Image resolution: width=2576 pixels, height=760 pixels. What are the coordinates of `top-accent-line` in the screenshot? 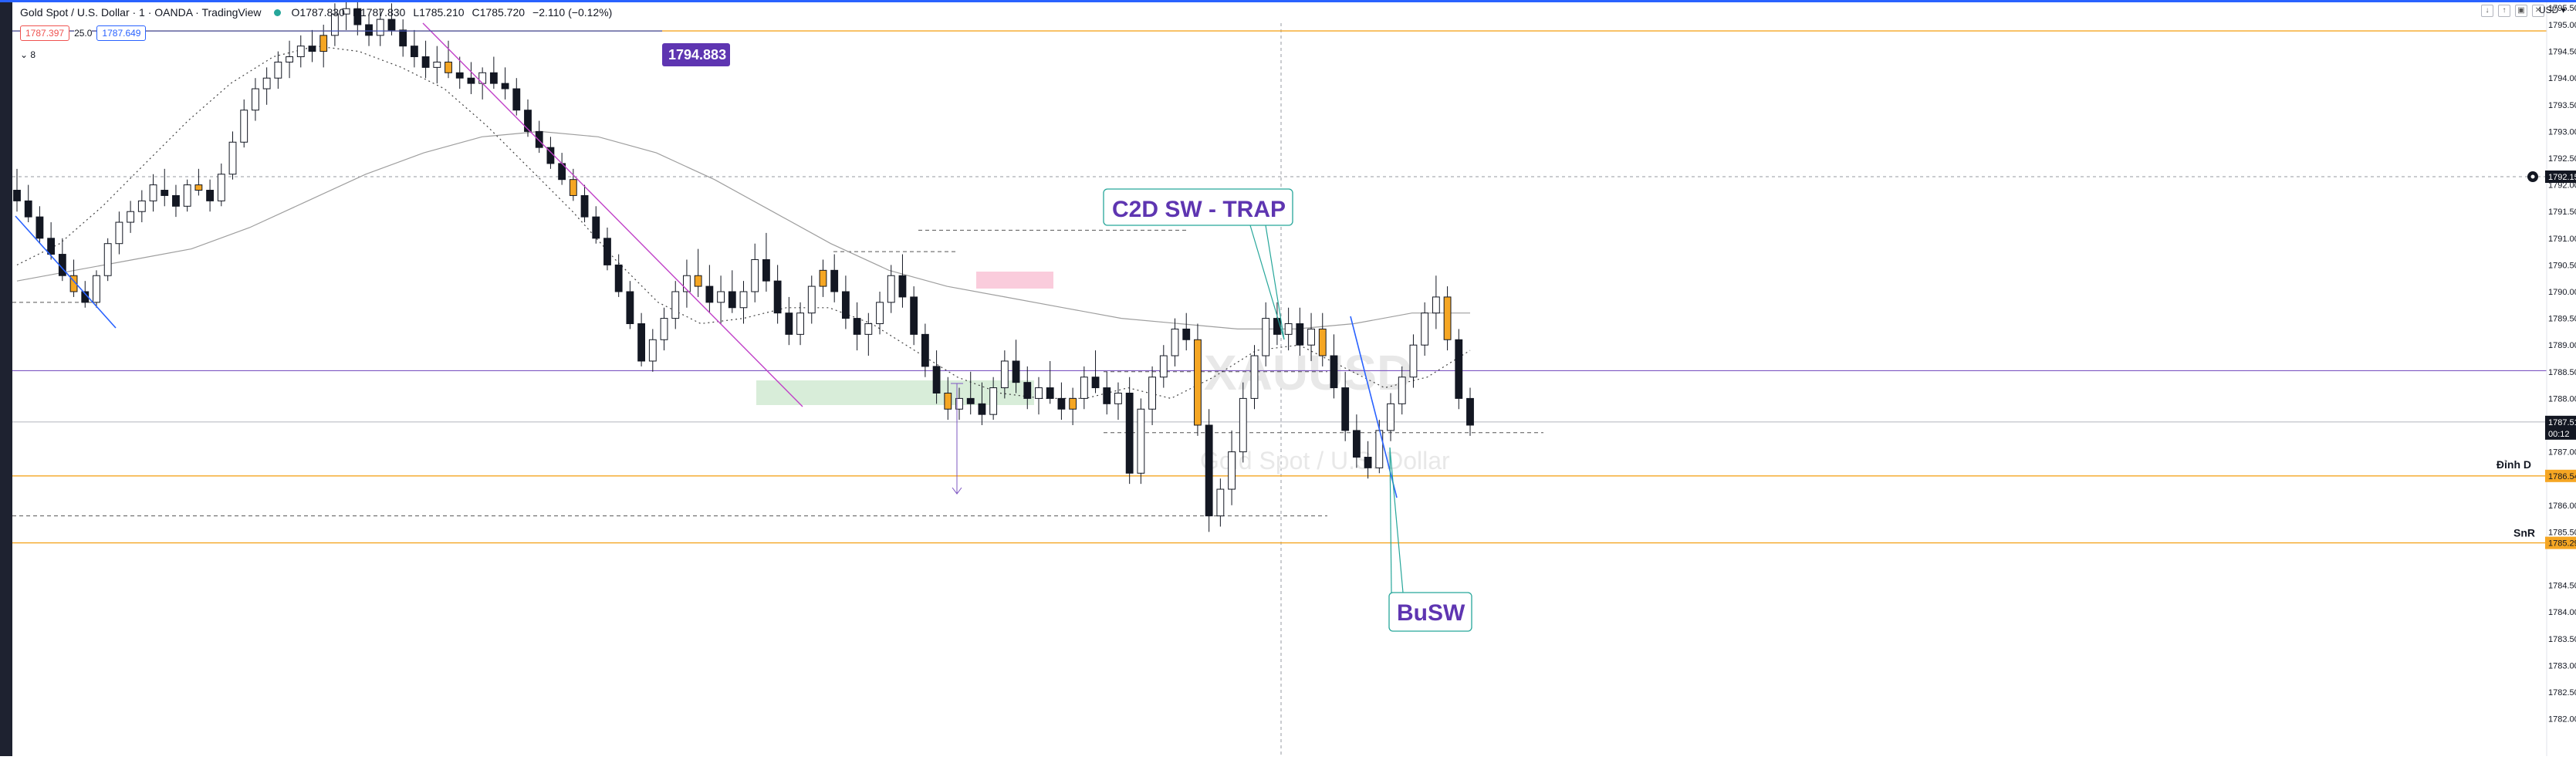 It's located at (1288, 1).